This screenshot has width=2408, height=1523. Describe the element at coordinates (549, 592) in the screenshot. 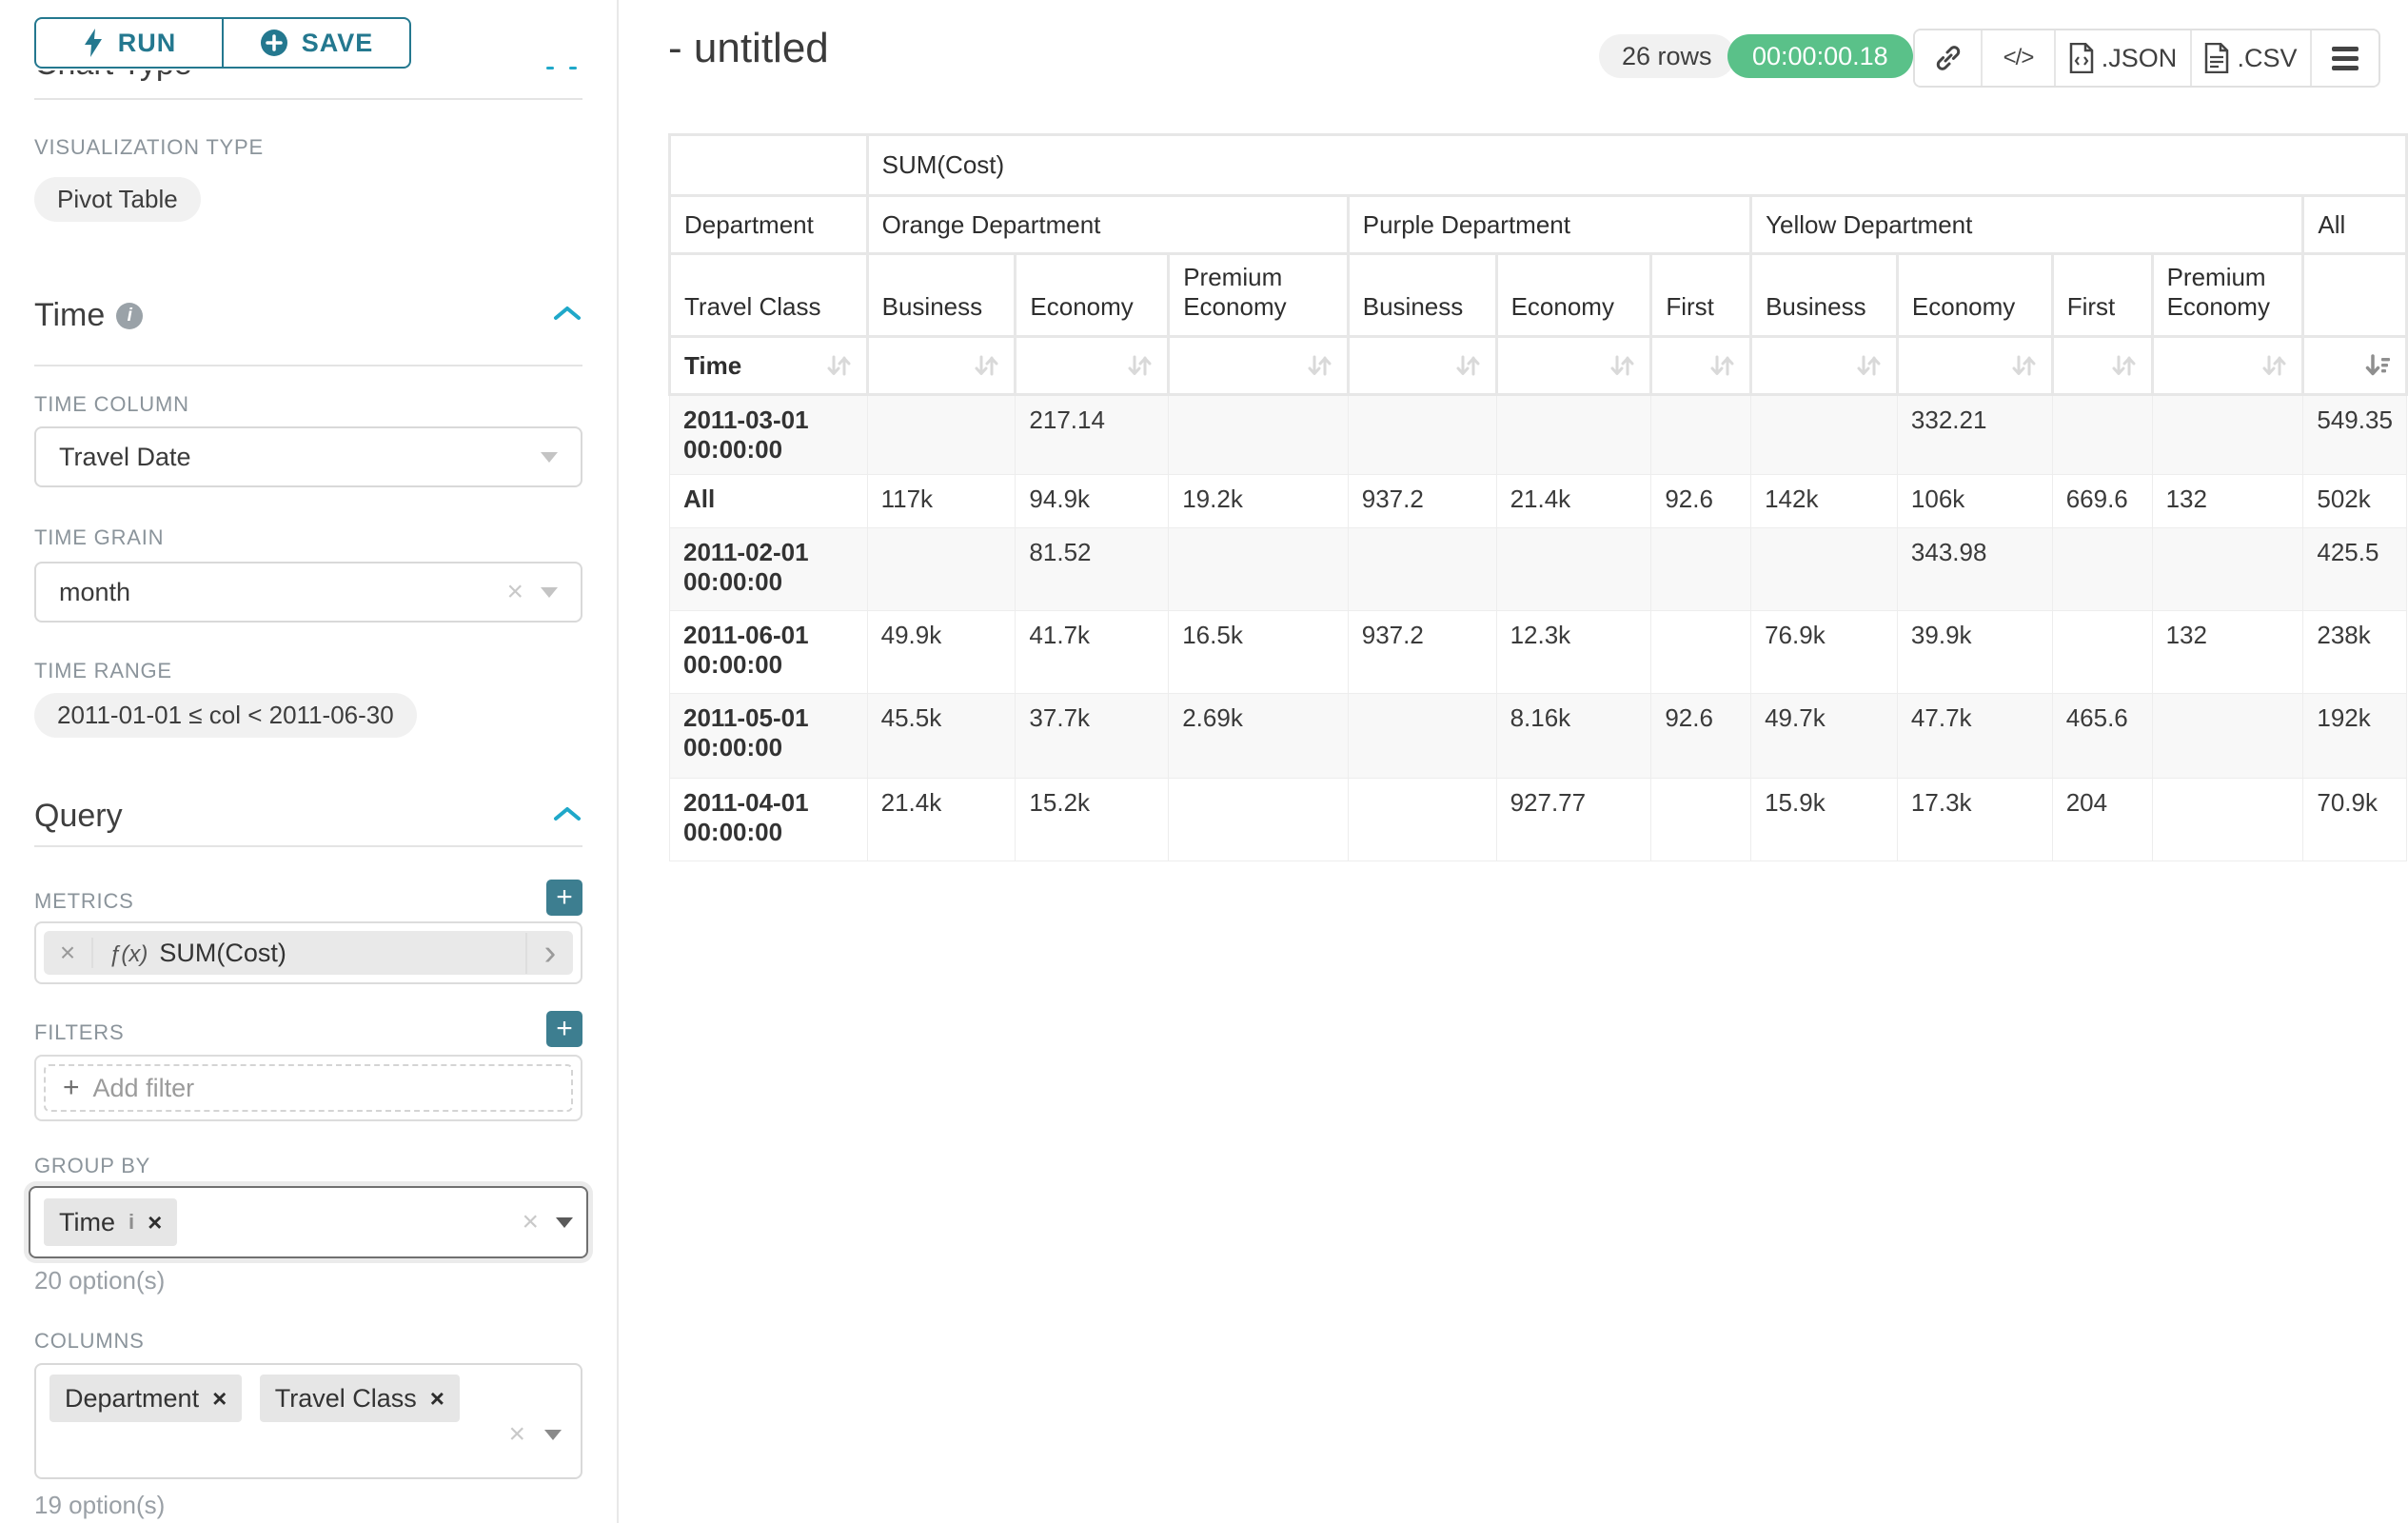

I see `chevron-down-icon` at that location.